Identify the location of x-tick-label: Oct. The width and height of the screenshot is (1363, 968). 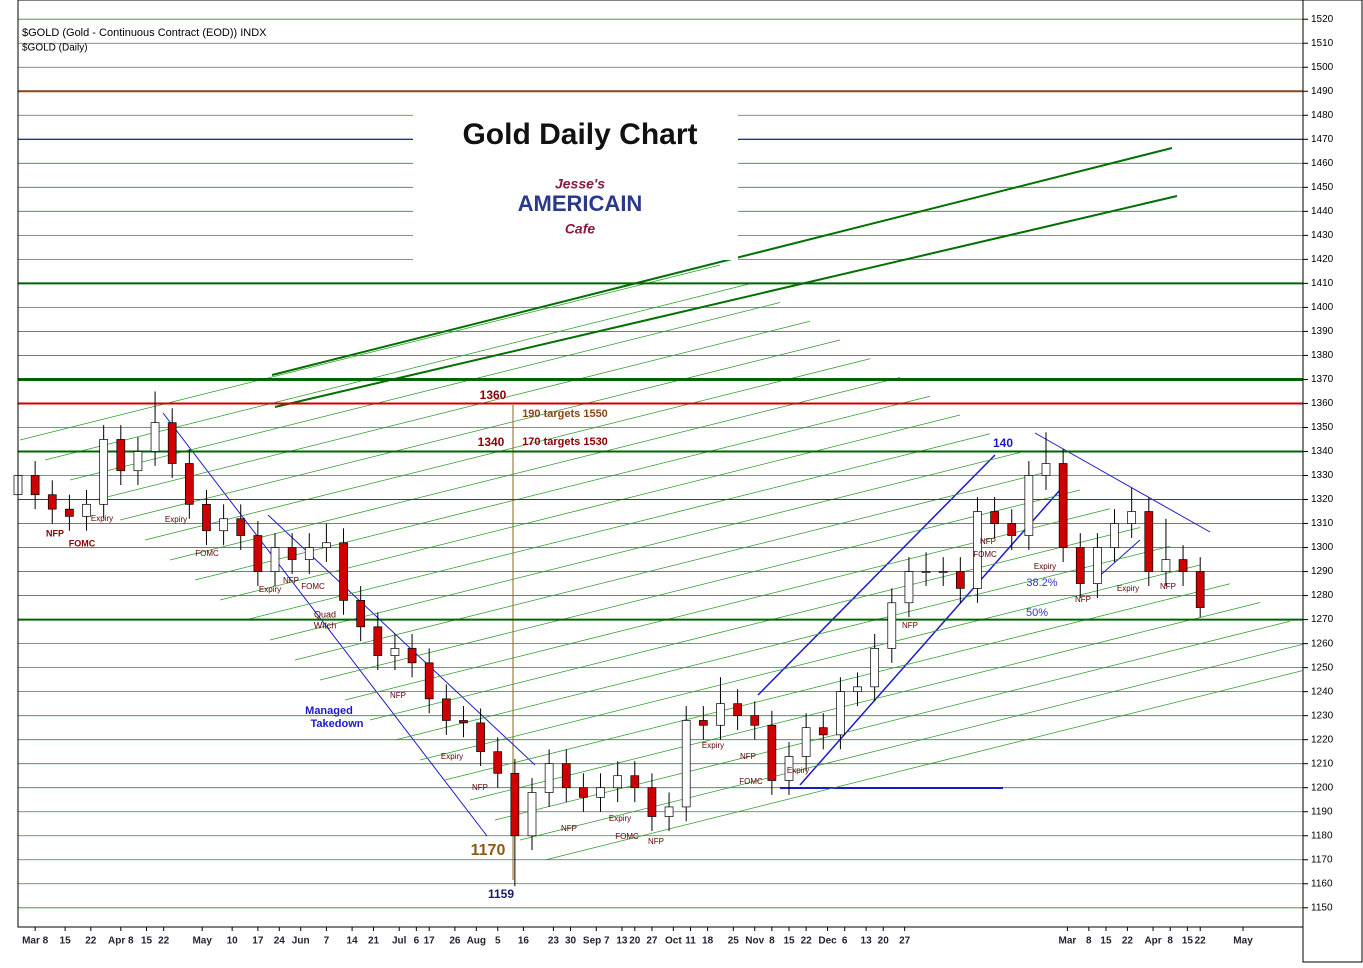
(673, 941).